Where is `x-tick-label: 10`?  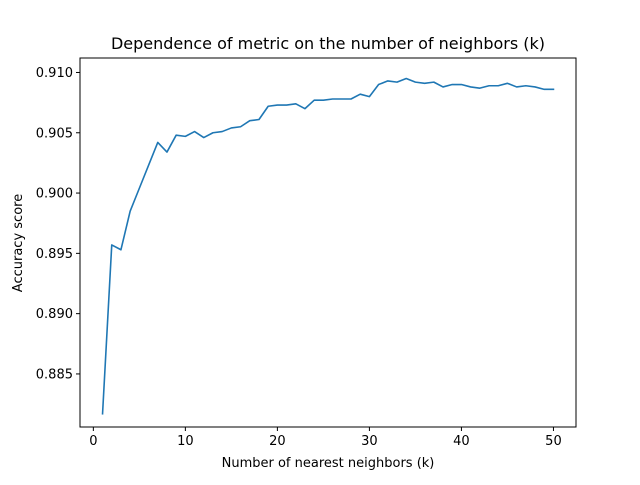
x-tick-label: 10 is located at coordinates (185, 441).